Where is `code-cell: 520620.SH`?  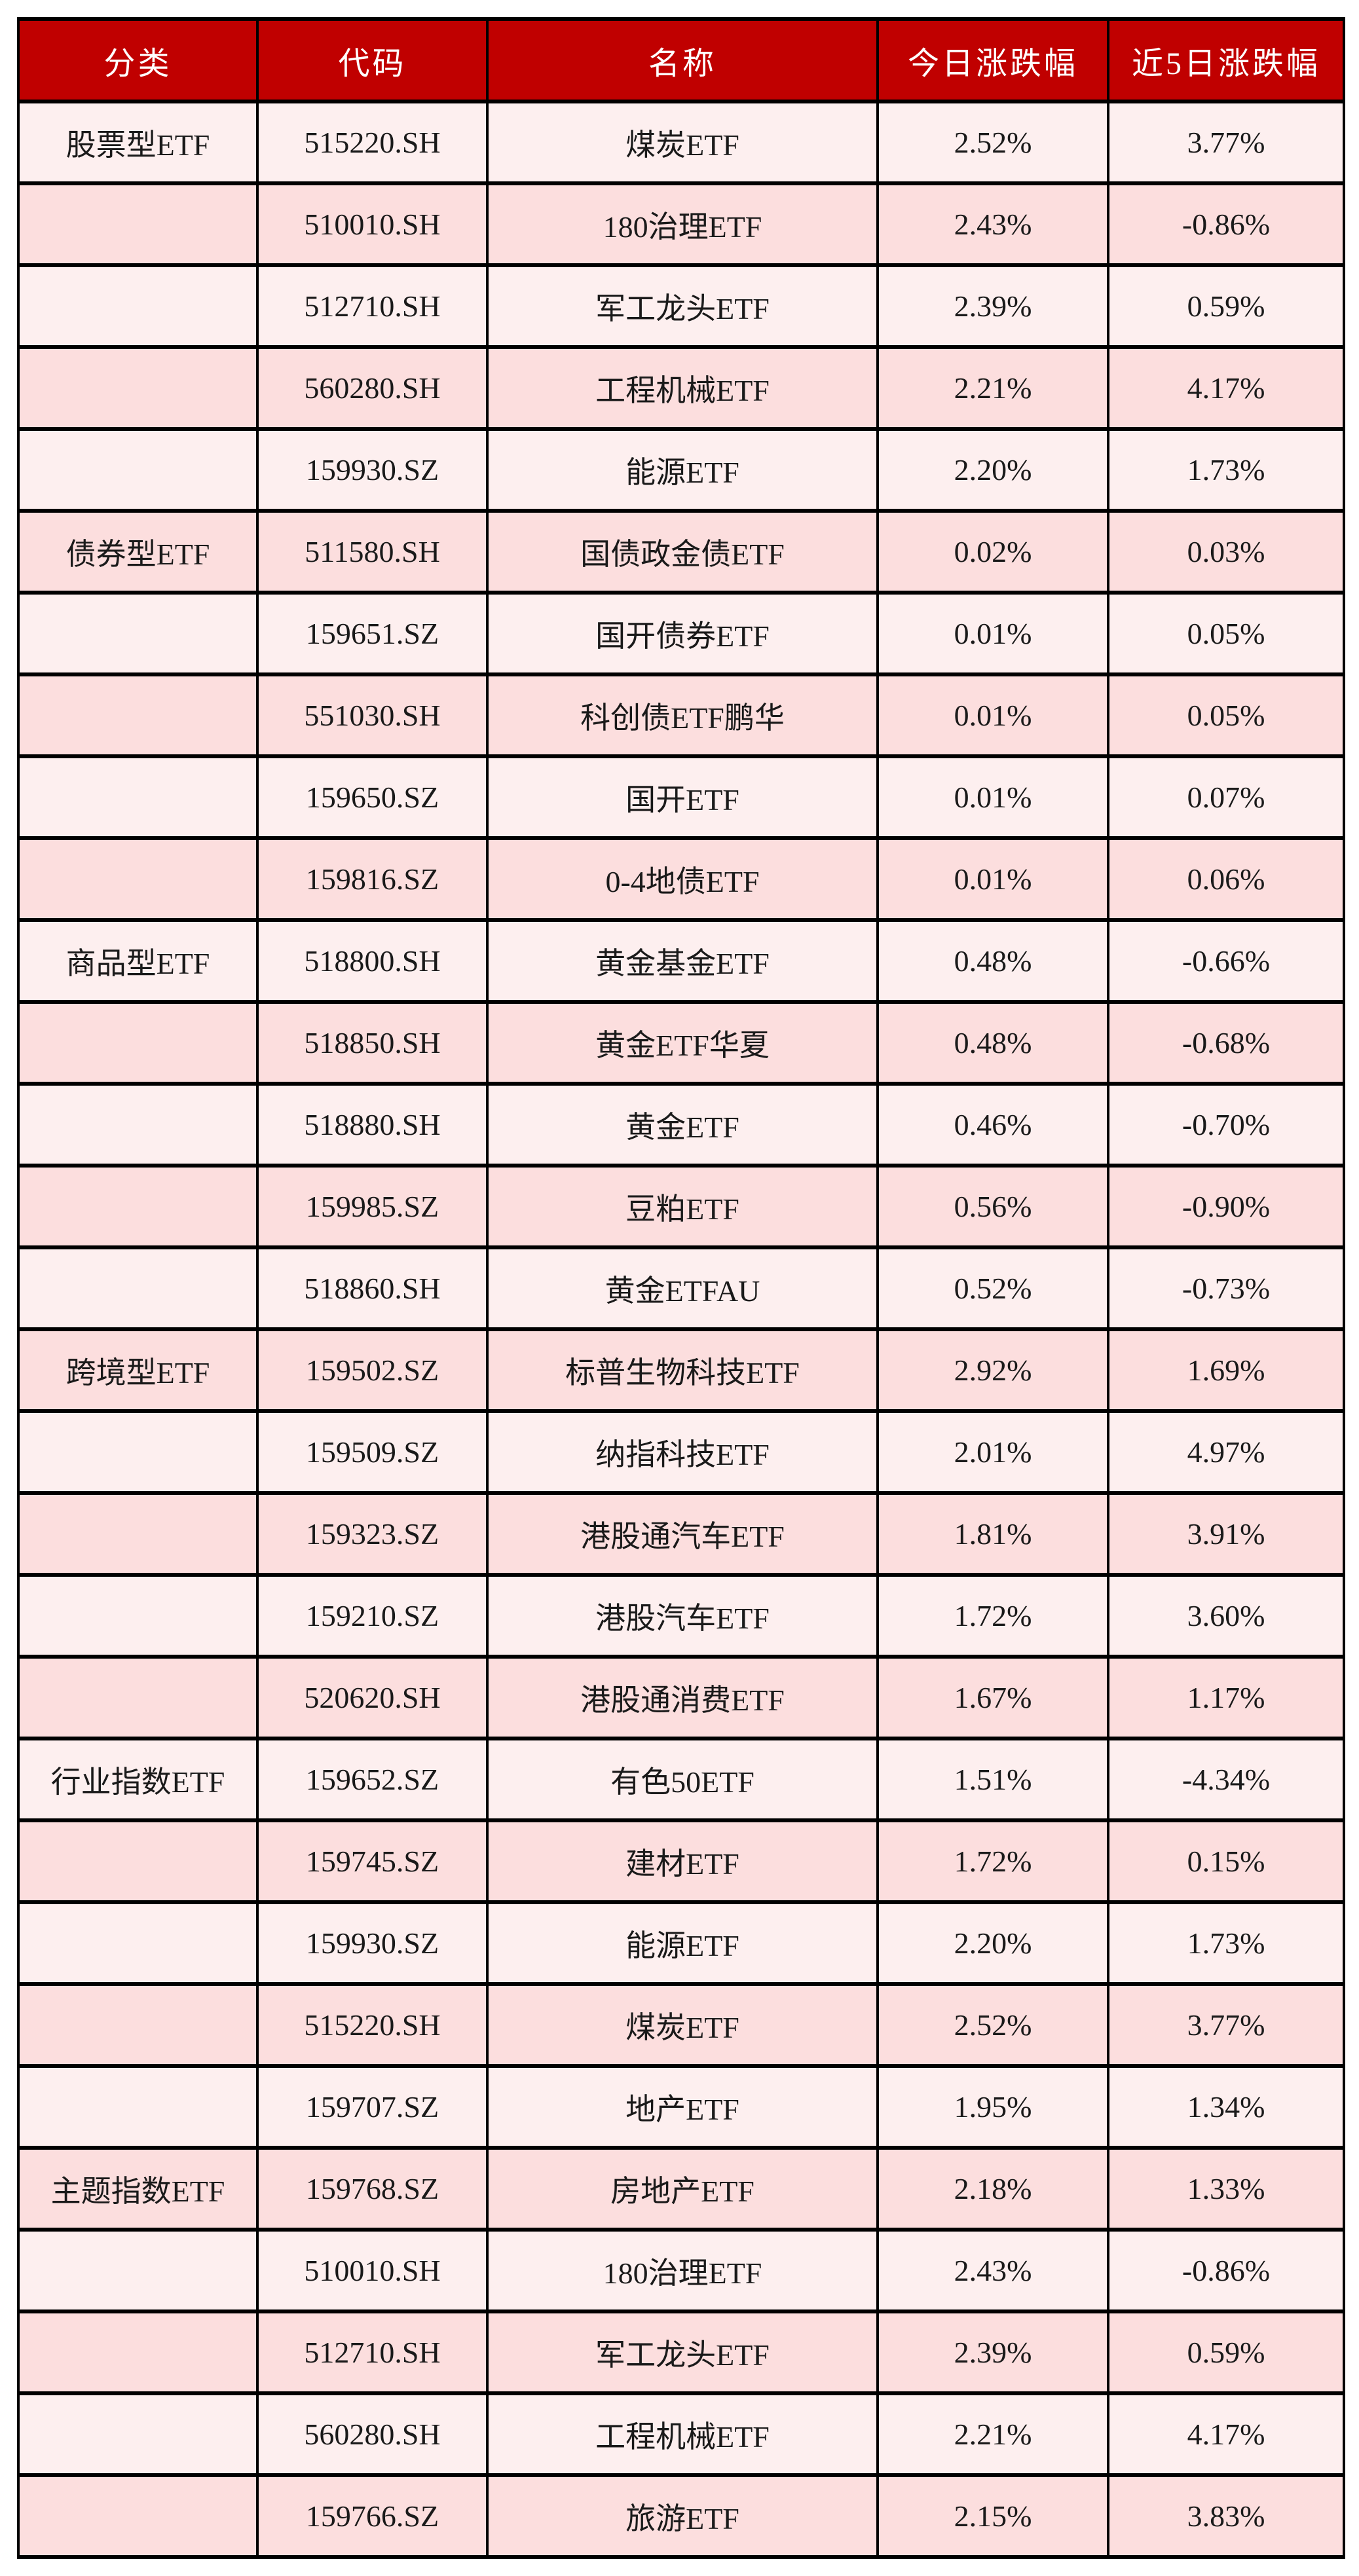
code-cell: 520620.SH is located at coordinates (372, 1697).